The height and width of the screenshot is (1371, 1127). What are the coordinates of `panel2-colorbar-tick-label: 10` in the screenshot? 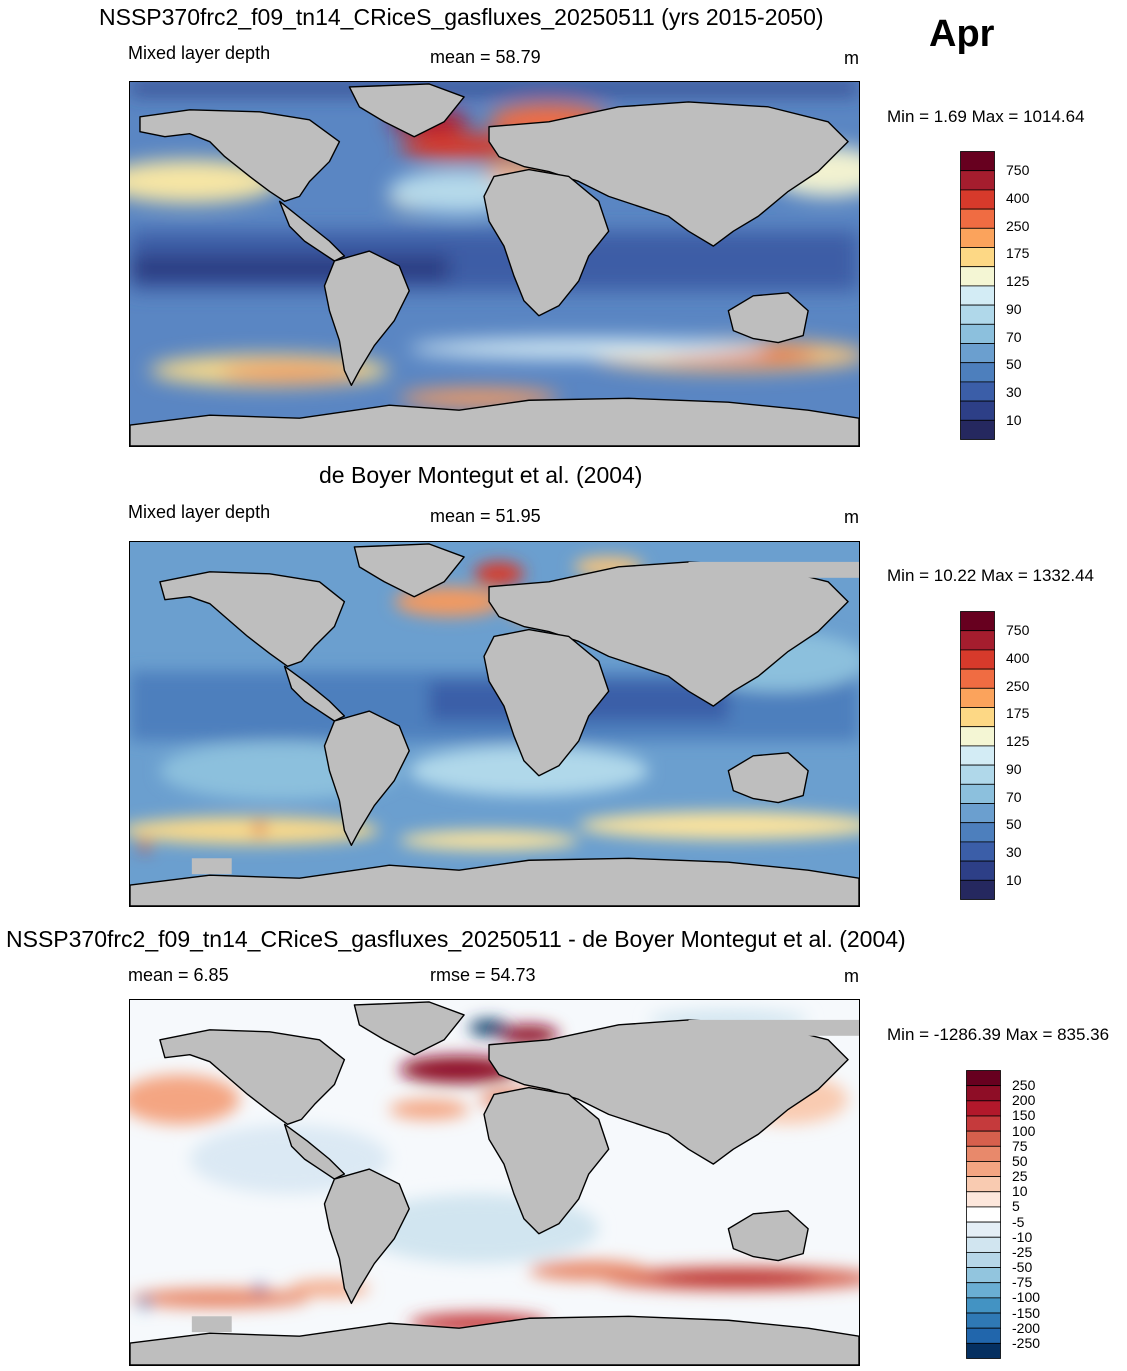 It's located at (1014, 879).